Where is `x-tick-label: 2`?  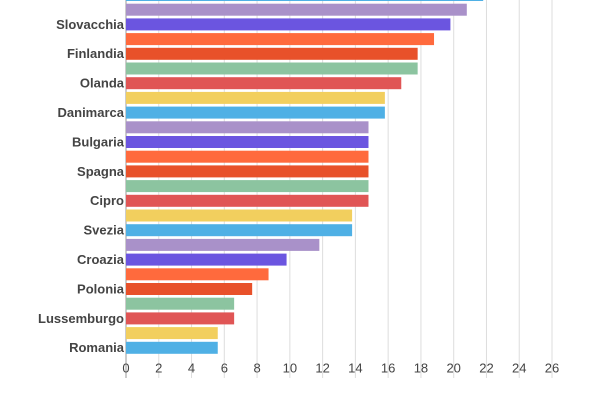 x-tick-label: 2 is located at coordinates (158, 367).